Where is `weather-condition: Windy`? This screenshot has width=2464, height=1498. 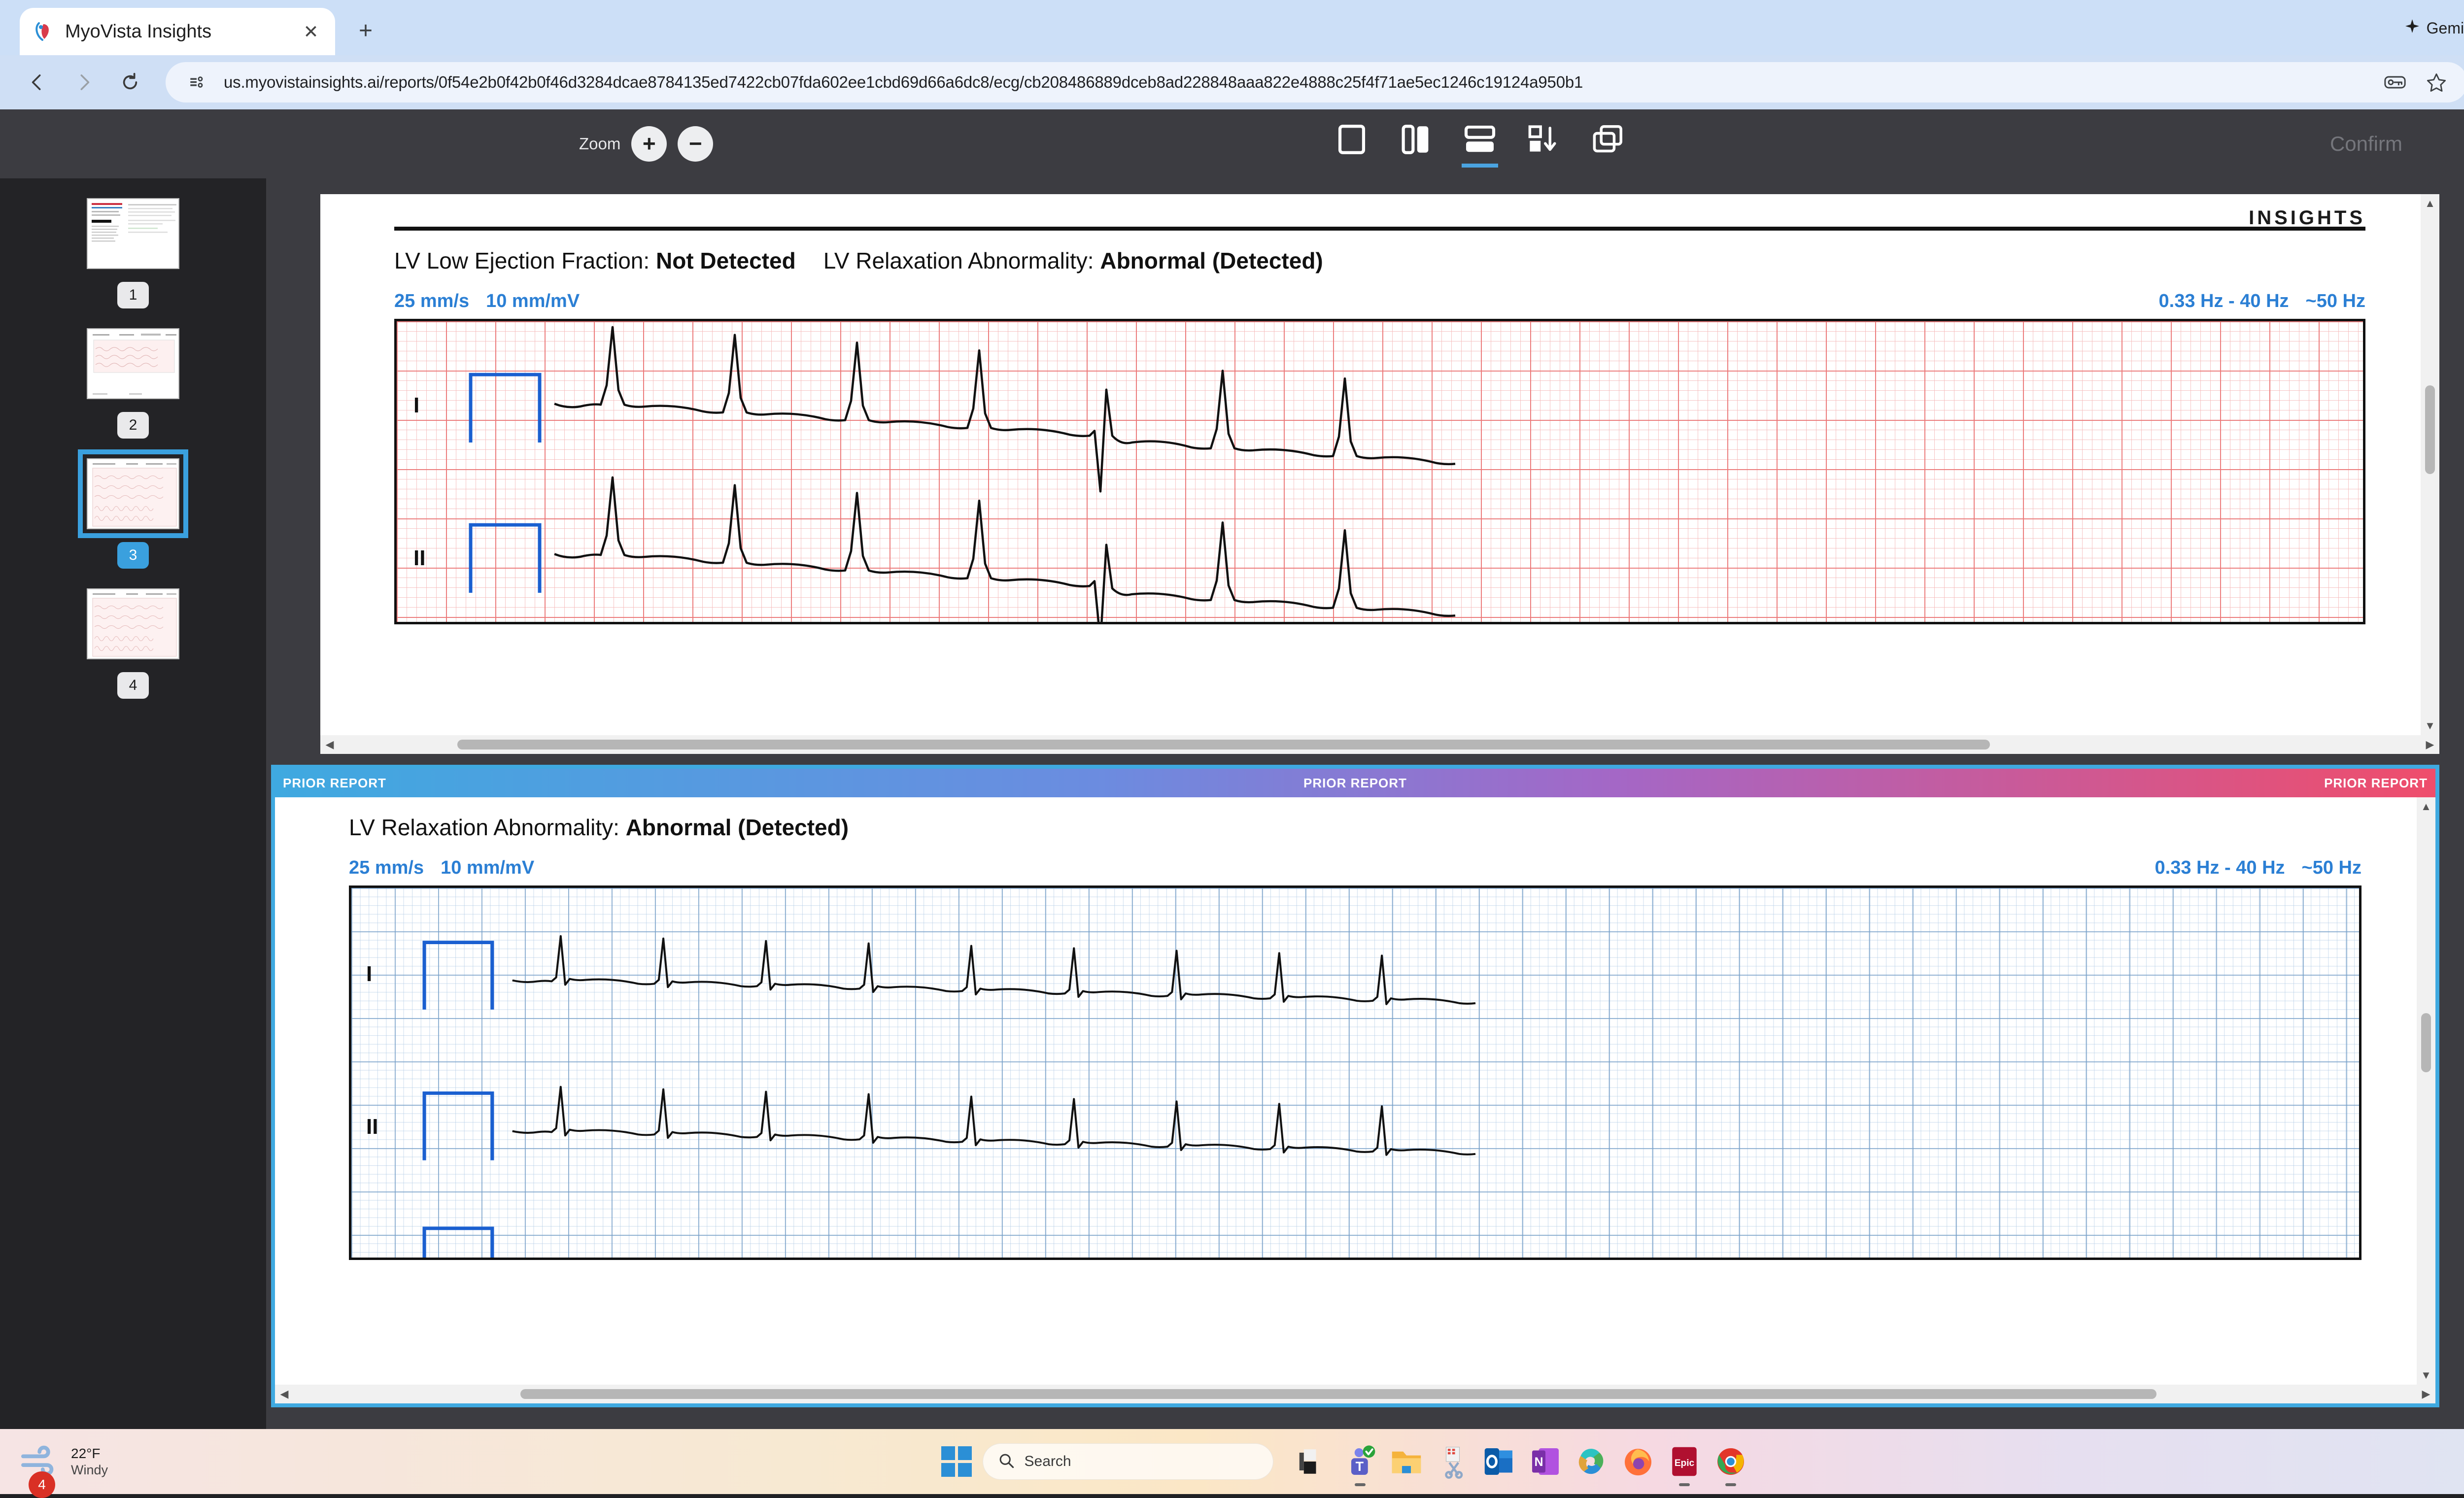 weather-condition: Windy is located at coordinates (89, 1469).